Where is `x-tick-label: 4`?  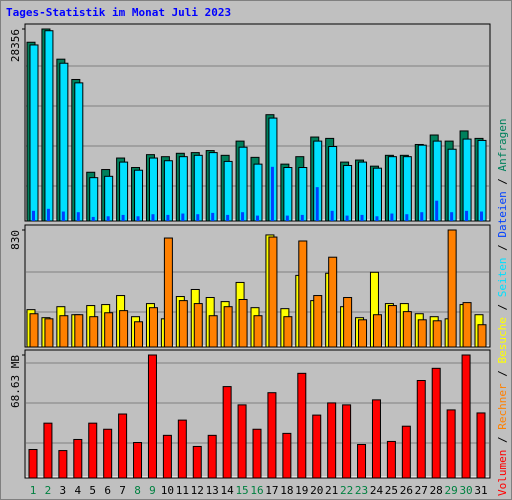 x-tick-label: 4 is located at coordinates (77, 490).